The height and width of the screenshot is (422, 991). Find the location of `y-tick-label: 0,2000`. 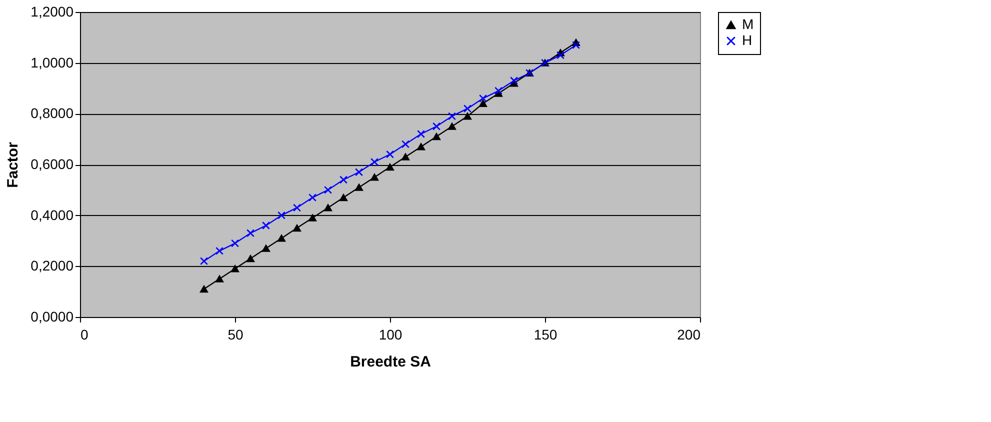

y-tick-label: 0,2000 is located at coordinates (52, 266).